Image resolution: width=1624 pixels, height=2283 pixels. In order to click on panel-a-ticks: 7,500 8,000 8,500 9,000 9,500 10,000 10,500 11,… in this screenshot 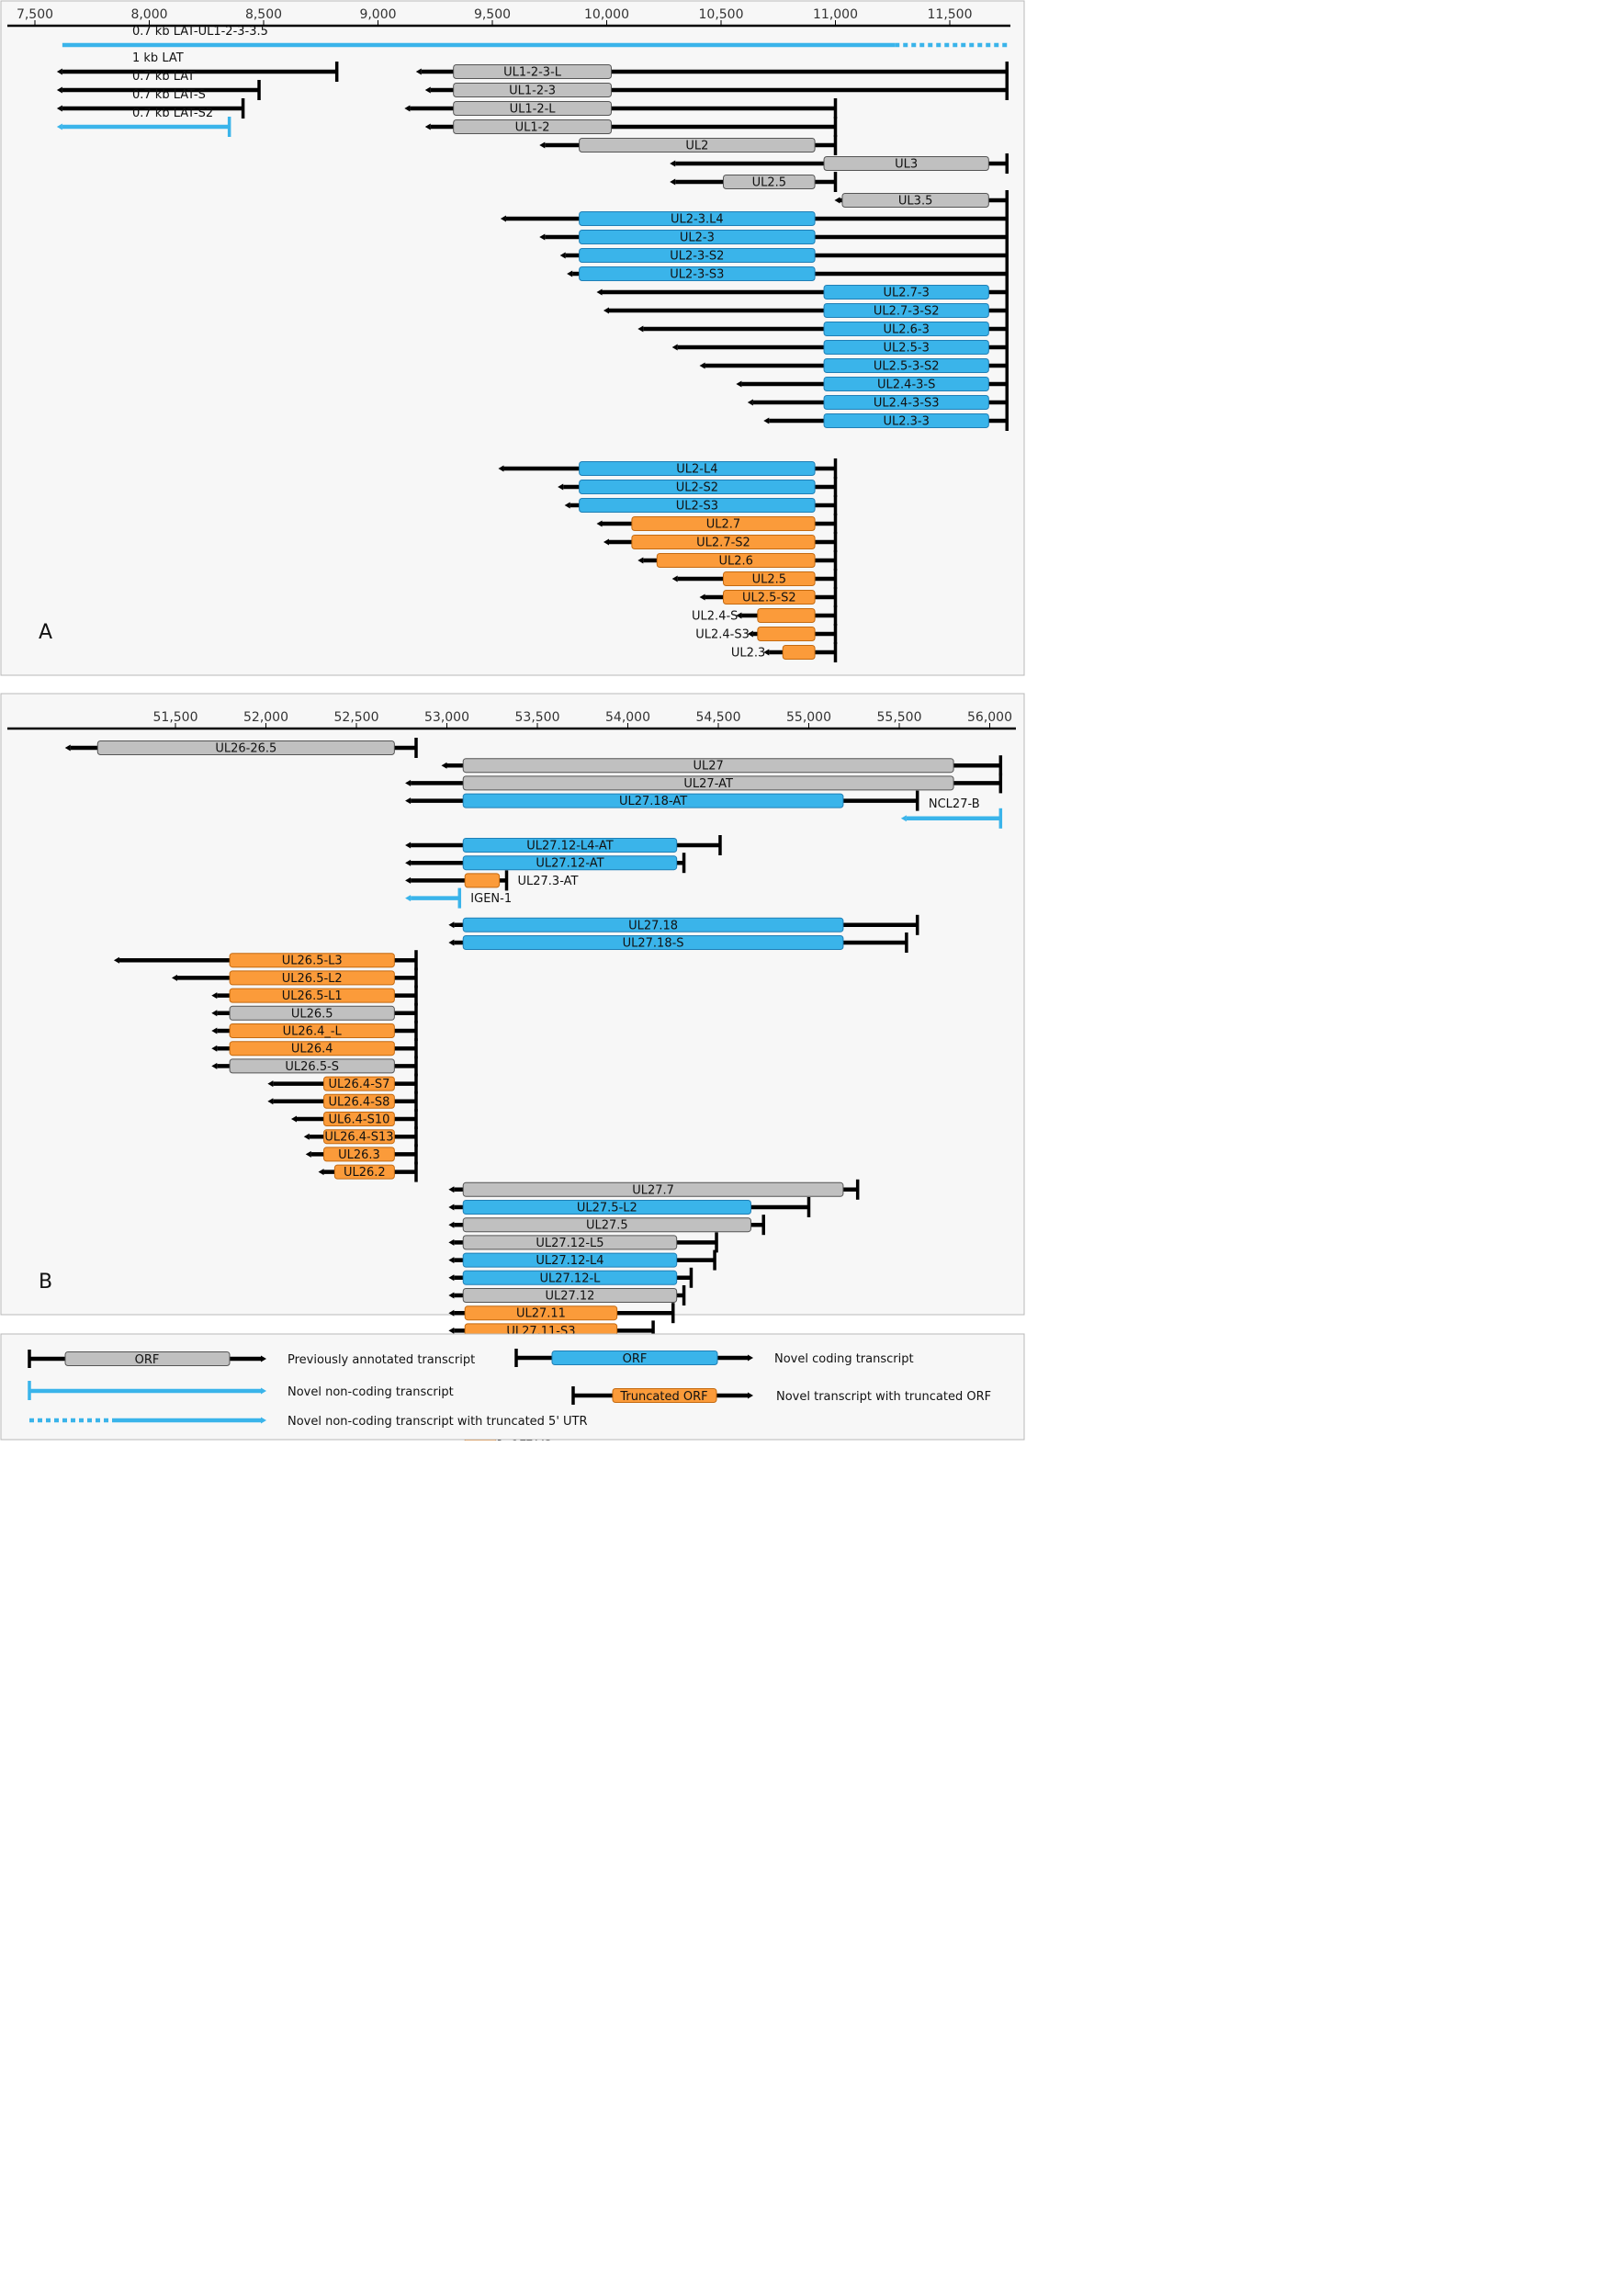, I will do `click(495, 16)`.